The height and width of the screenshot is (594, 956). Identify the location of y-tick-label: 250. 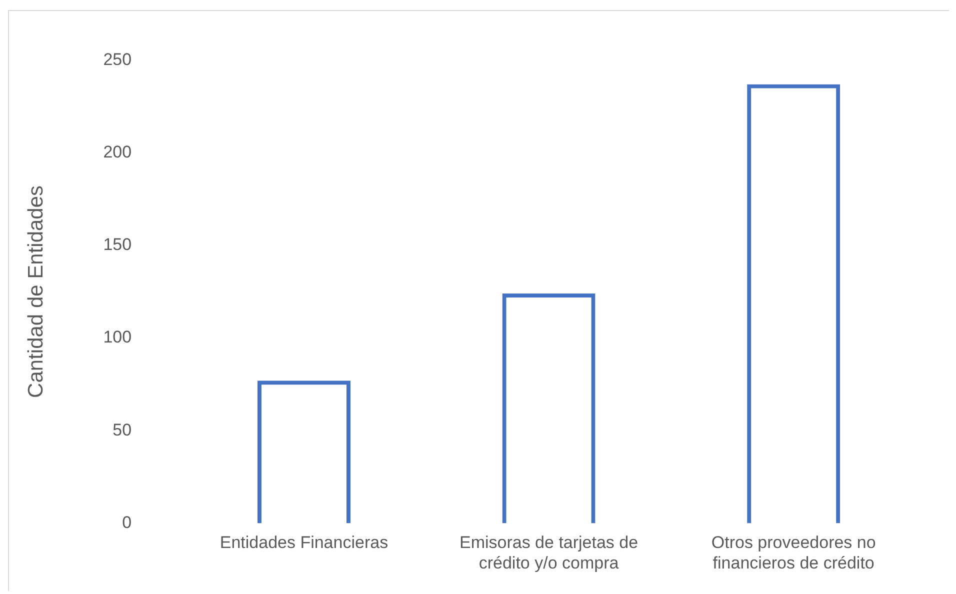
(117, 59).